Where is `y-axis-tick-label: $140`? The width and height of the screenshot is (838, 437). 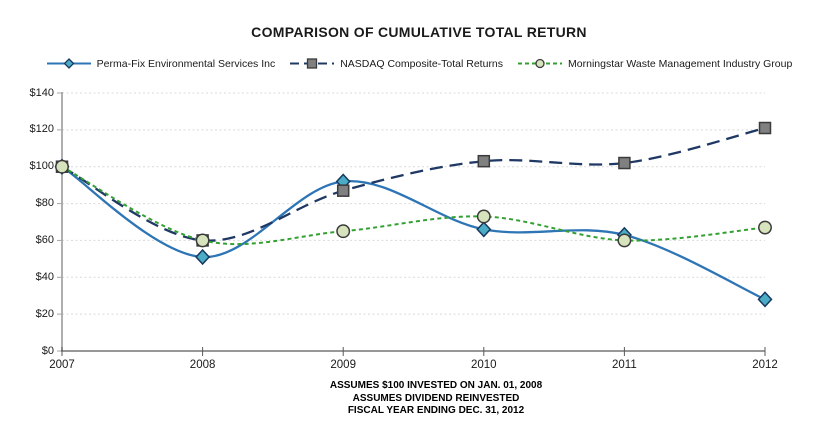
y-axis-tick-label: $140 is located at coordinates (41, 92).